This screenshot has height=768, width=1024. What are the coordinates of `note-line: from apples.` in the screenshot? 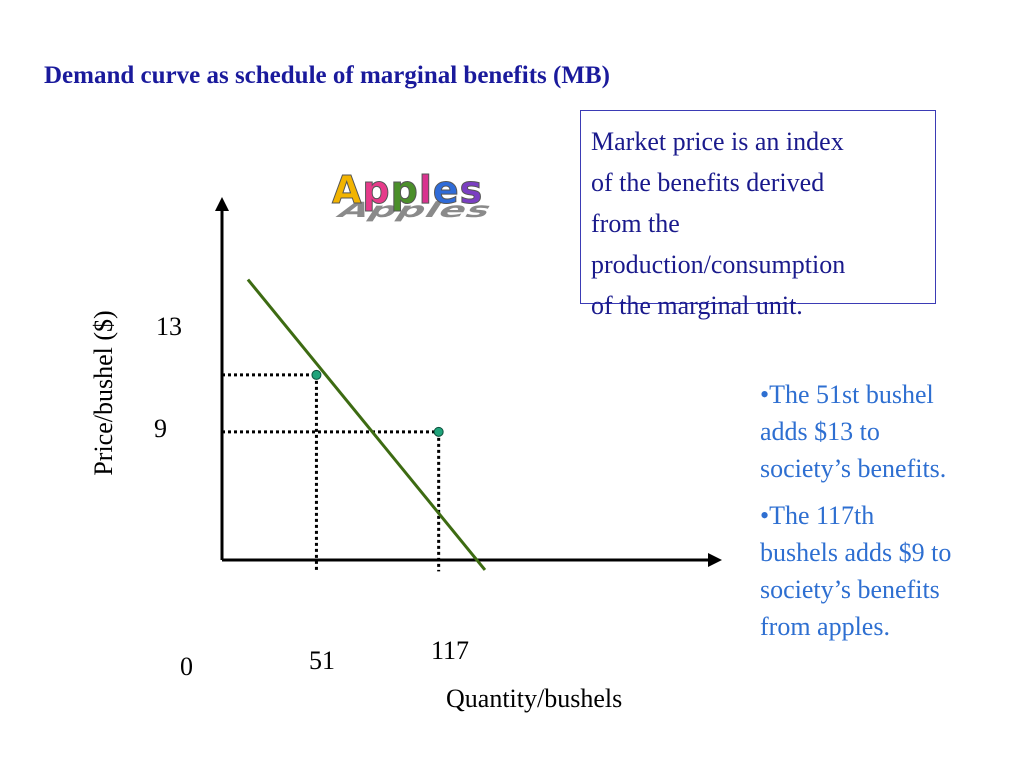 It's located at (825, 626).